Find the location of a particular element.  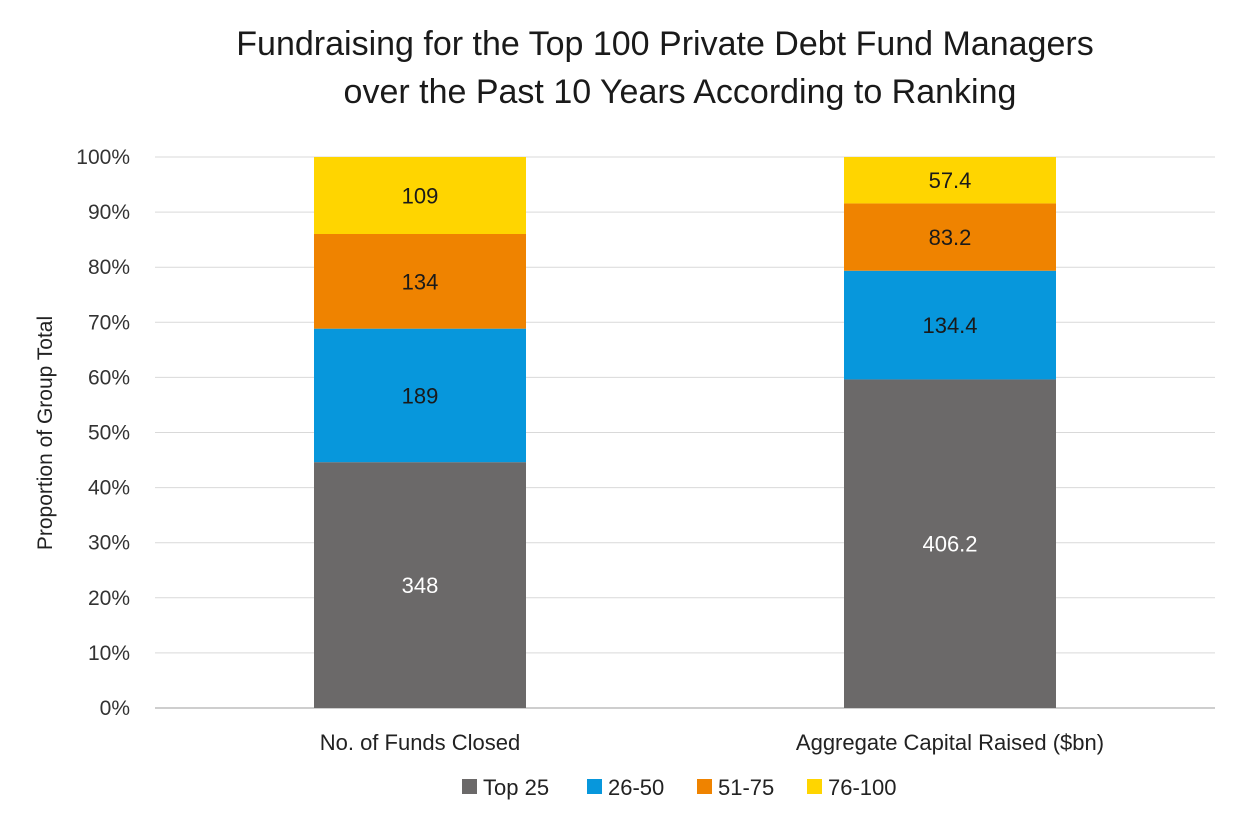

data-label: 109 is located at coordinates (420, 195).